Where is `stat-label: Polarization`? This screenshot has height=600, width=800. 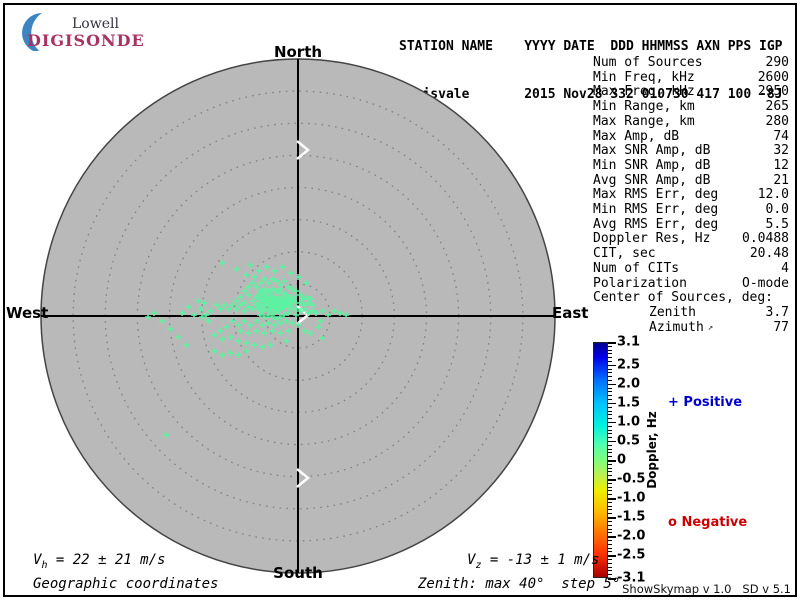 stat-label: Polarization is located at coordinates (640, 283).